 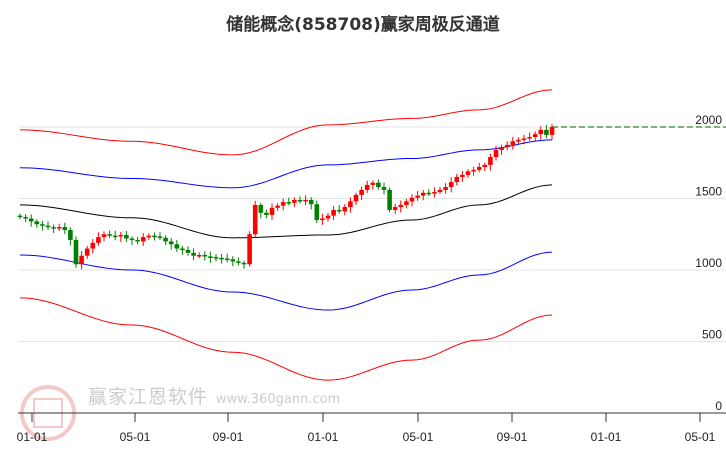 What do you see at coordinates (286, 164) in the screenshot?
I see `band-inner-upper` at bounding box center [286, 164].